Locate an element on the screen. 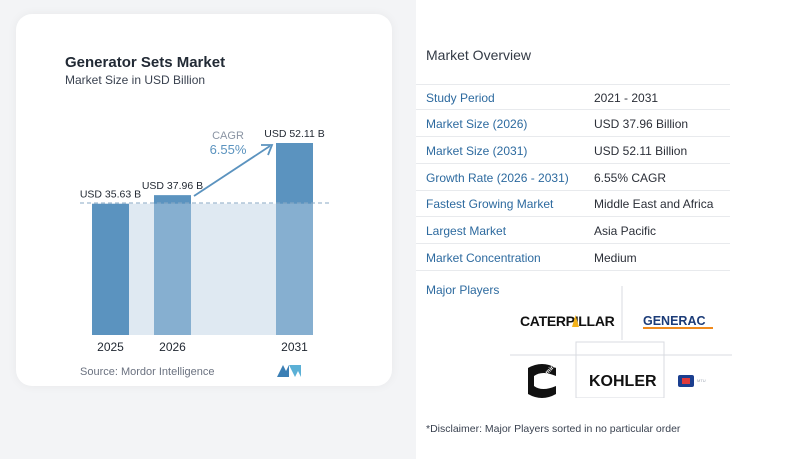  caterpillar-logo-icon: CATERPILLAR is located at coordinates (568, 323).